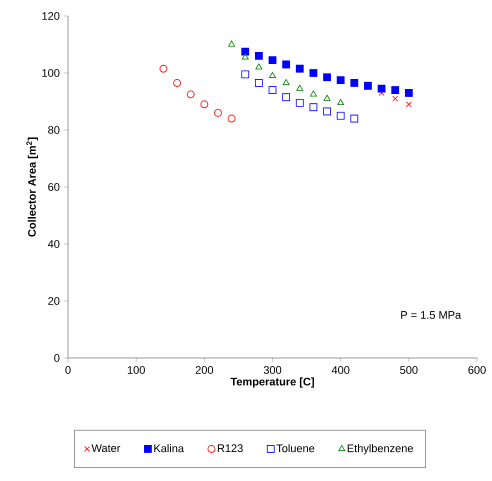 This screenshot has height=481, width=492. Describe the element at coordinates (106, 448) in the screenshot. I see `legend-label: Water` at that location.